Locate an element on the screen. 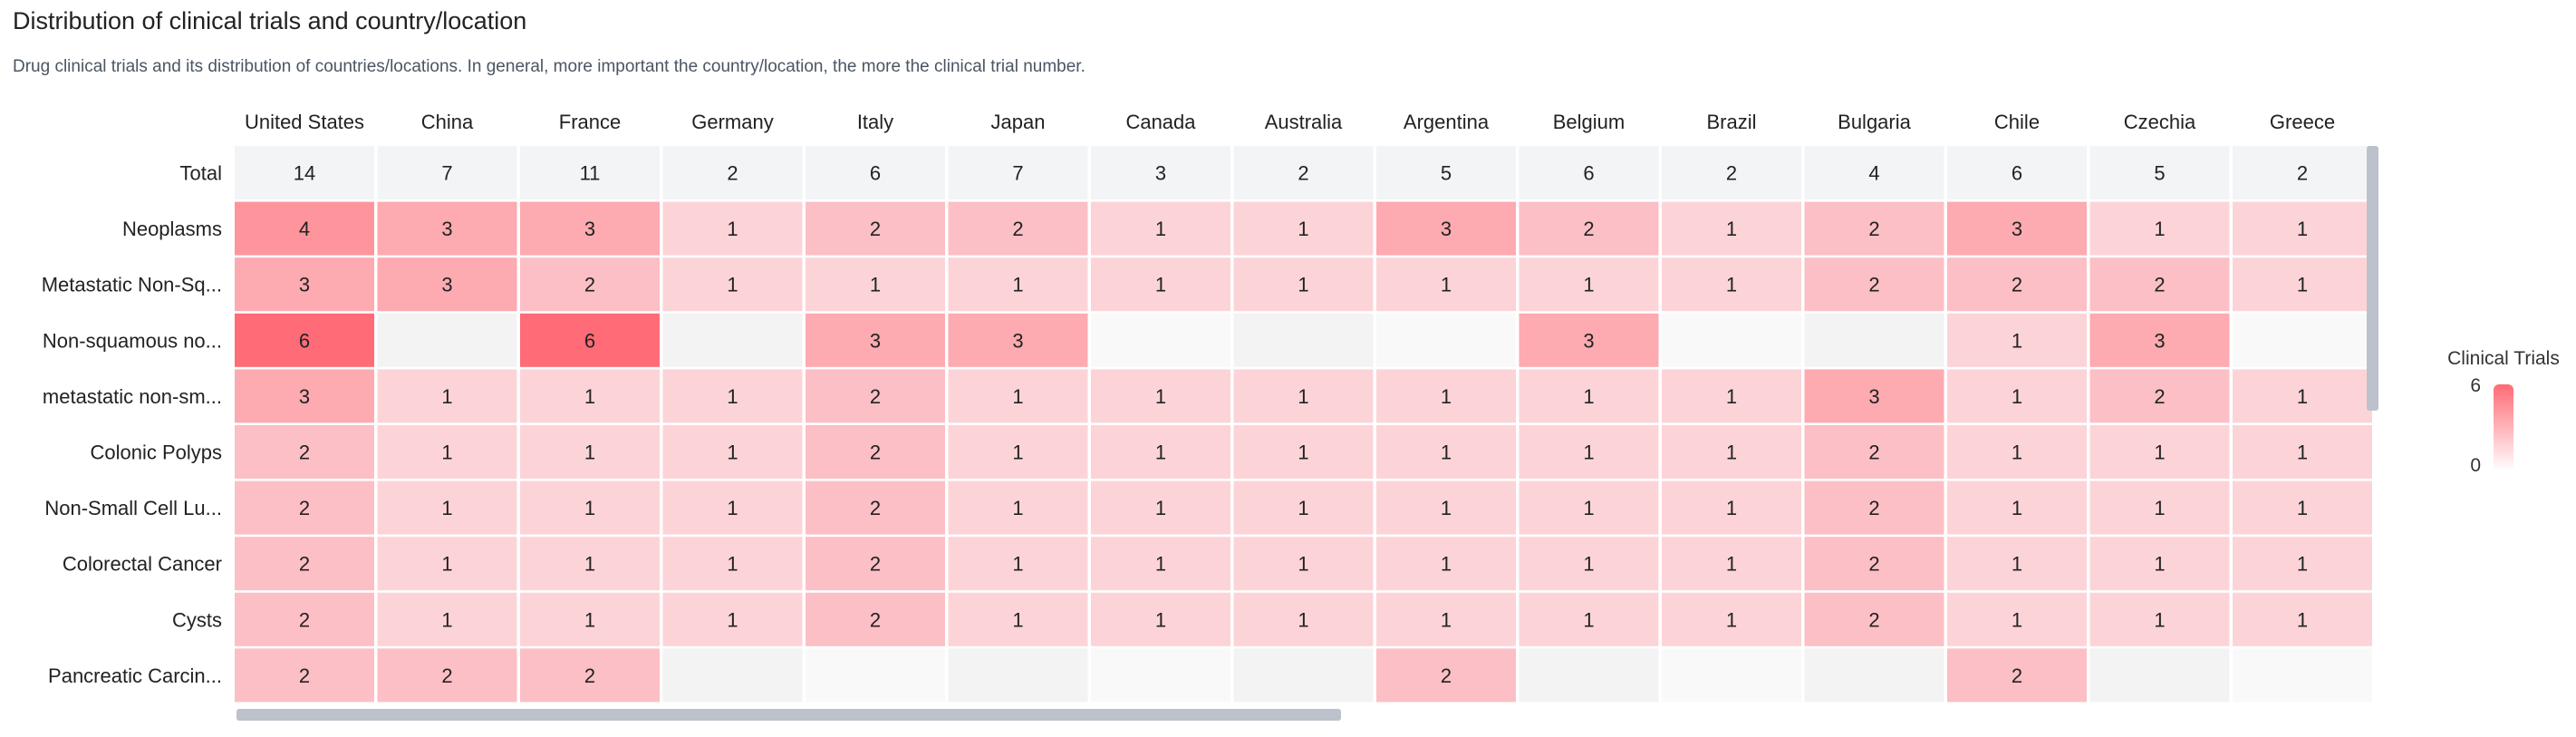  legend-max-label: 6 is located at coordinates (2475, 385).